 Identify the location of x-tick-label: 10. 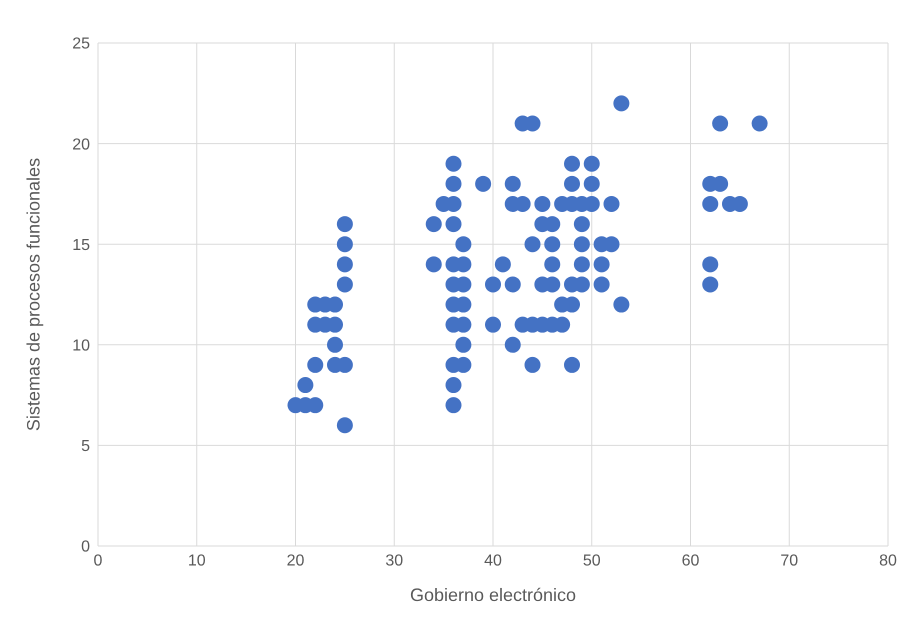
(197, 561).